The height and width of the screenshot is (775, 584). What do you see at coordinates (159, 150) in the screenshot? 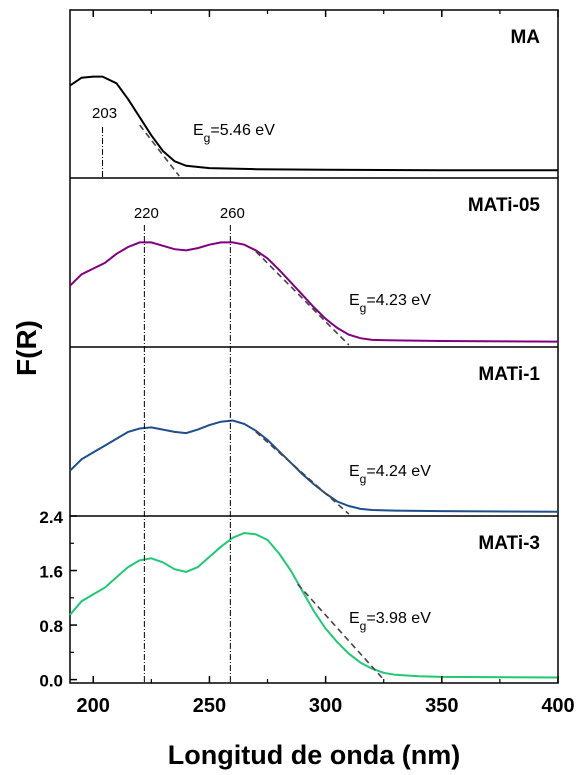
I see `tangent-line-ma` at bounding box center [159, 150].